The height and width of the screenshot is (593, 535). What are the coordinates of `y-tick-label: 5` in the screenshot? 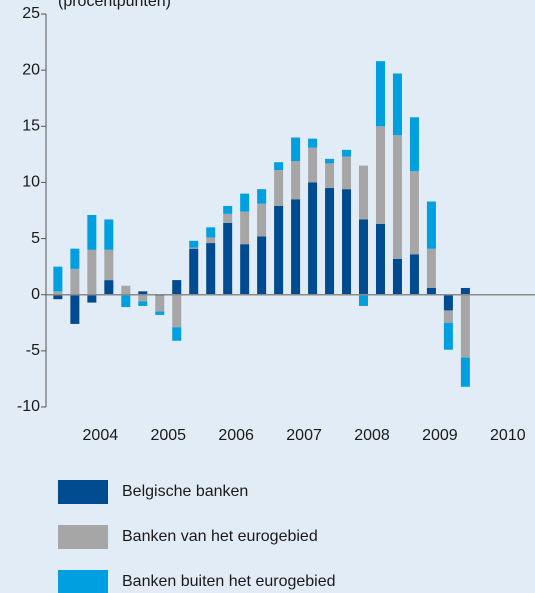 It's located at (35, 238).